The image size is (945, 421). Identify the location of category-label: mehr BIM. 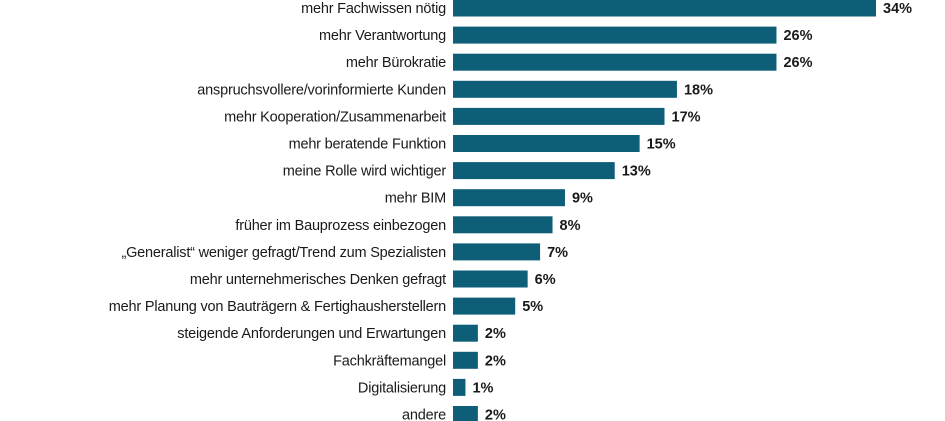
(415, 199).